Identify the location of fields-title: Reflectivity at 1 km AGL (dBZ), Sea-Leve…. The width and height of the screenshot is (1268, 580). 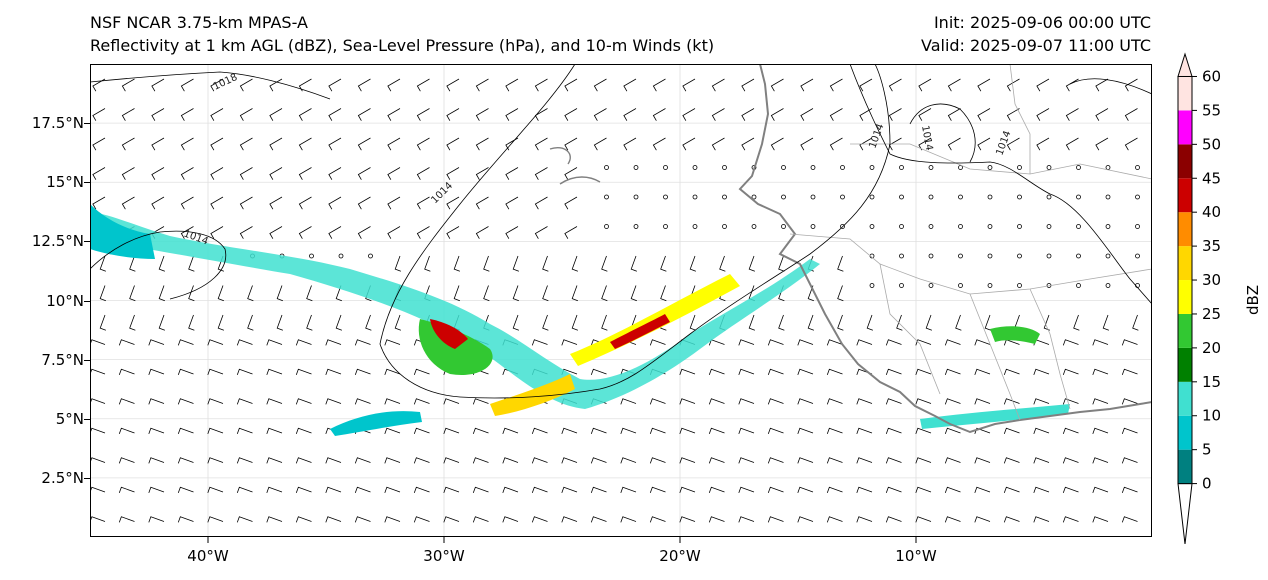
(402, 45).